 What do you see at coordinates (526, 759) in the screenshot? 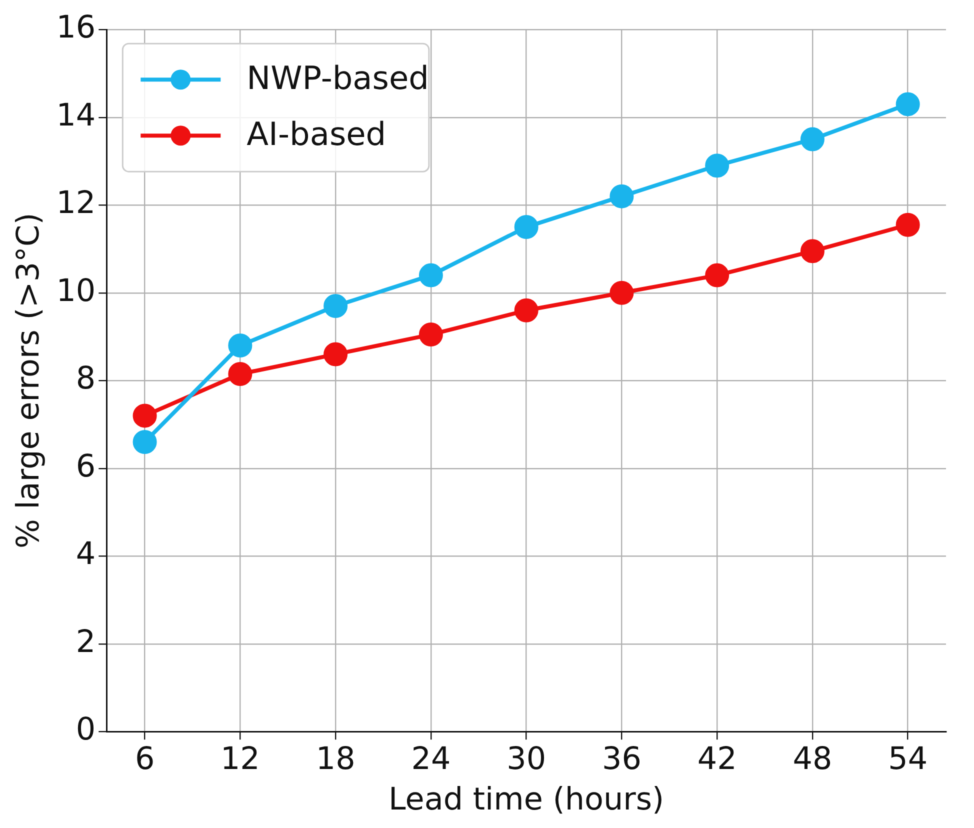
I see `x-tick-label: 30` at bounding box center [526, 759].